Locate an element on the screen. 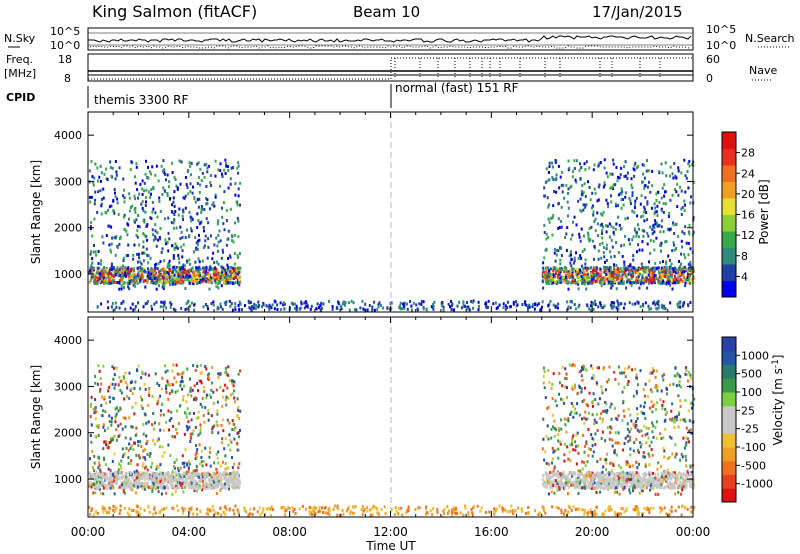 The image size is (800, 554). freq-tick-bottom: 8 is located at coordinates (67, 78).